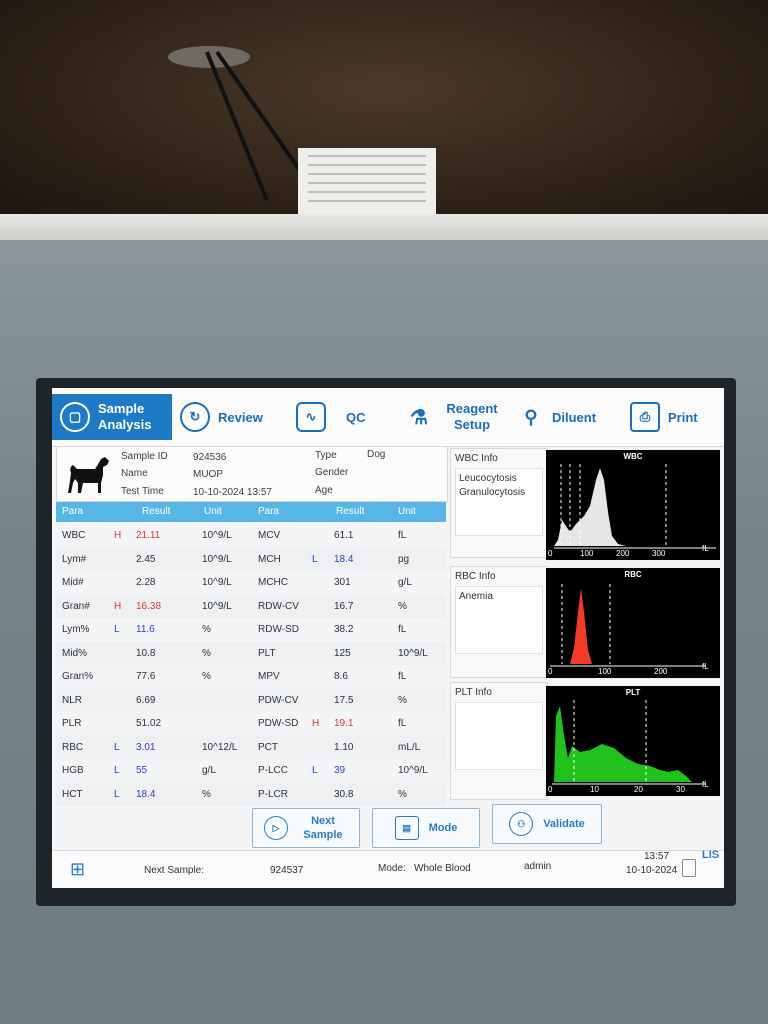 Image resolution: width=768 pixels, height=1024 pixels. Describe the element at coordinates (88, 475) in the screenshot. I see `dog-icon` at that location.